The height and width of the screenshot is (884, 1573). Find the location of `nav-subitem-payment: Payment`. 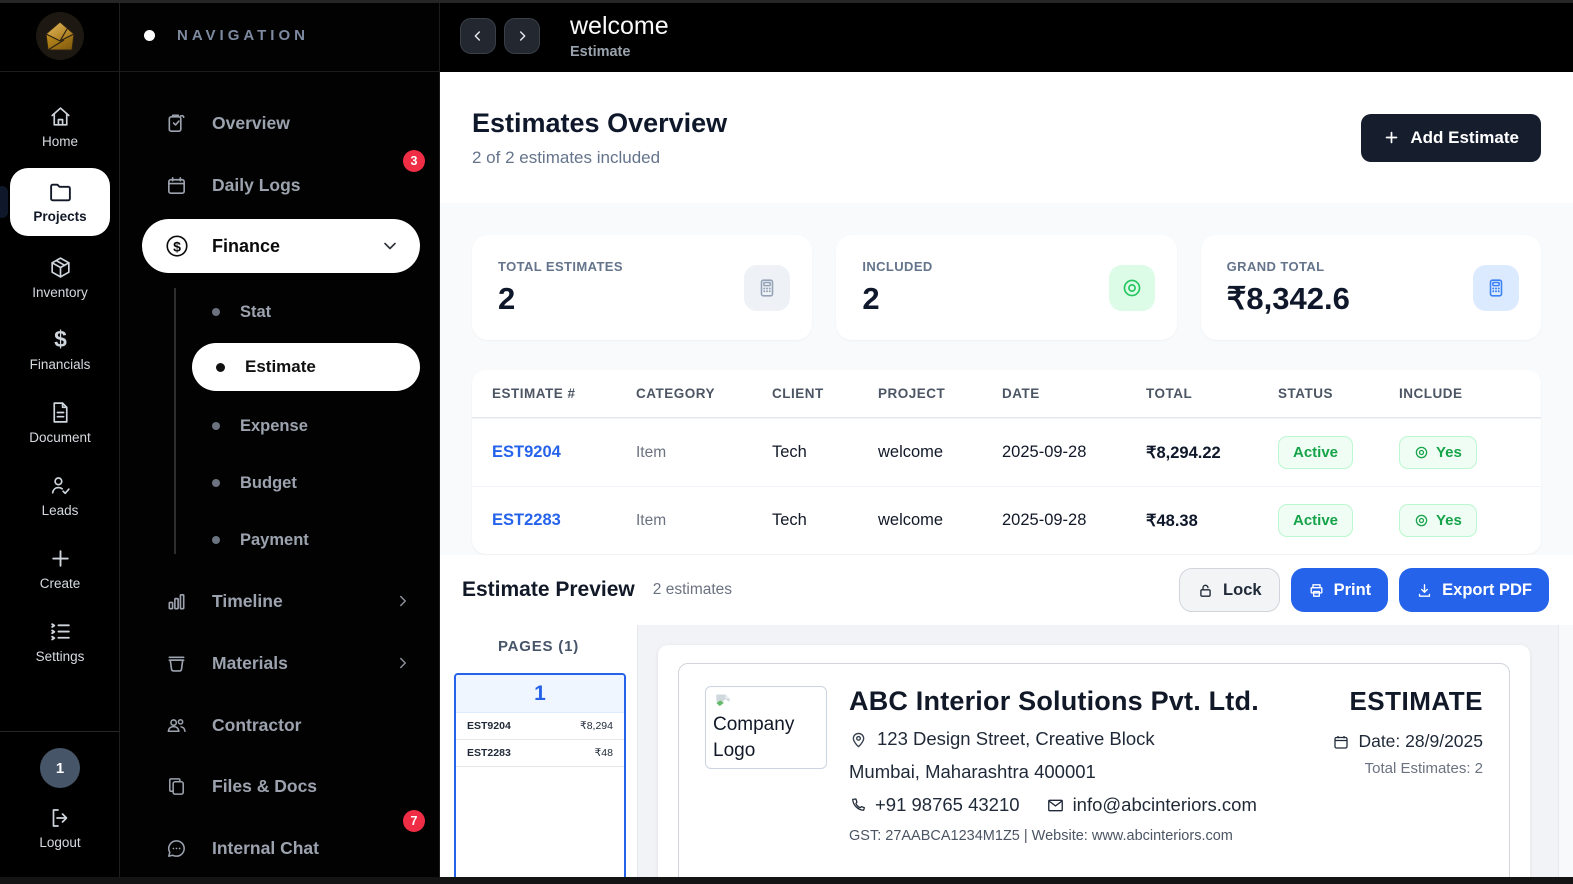

nav-subitem-payment: Payment is located at coordinates (260, 540).